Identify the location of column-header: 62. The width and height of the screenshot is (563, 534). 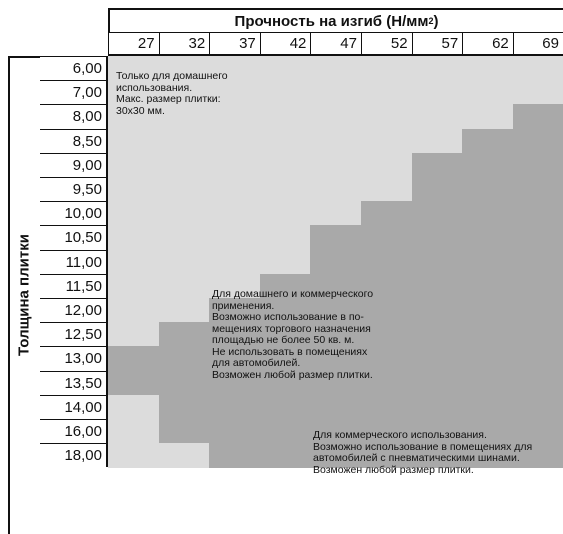
(487, 44).